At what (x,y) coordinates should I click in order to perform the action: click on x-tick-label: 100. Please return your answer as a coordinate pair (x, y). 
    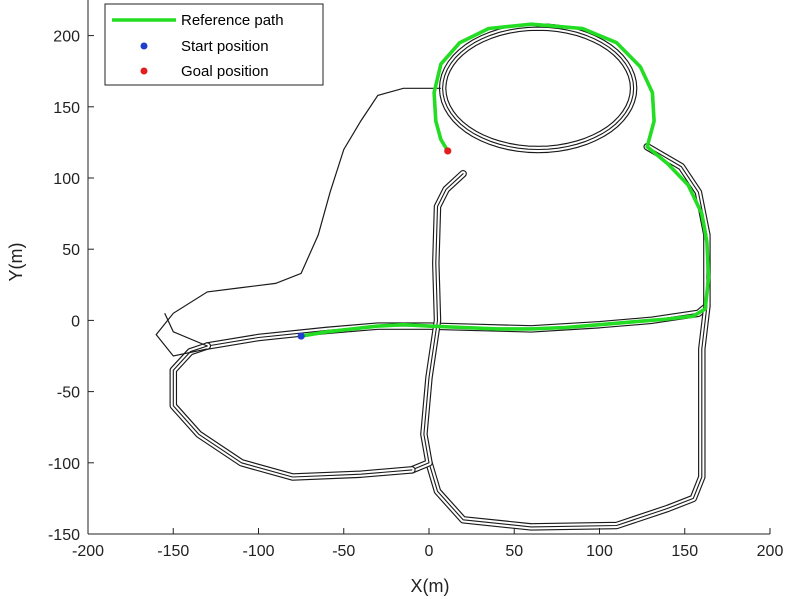
    Looking at the image, I should click on (599, 551).